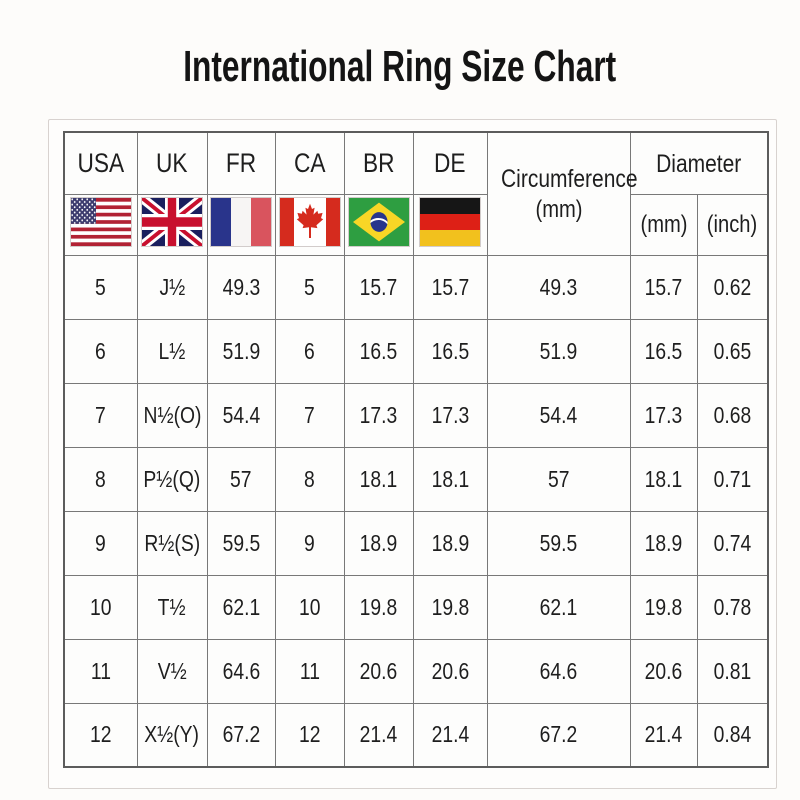 The height and width of the screenshot is (800, 800). I want to click on col-header-br-label: BR, so click(378, 162).